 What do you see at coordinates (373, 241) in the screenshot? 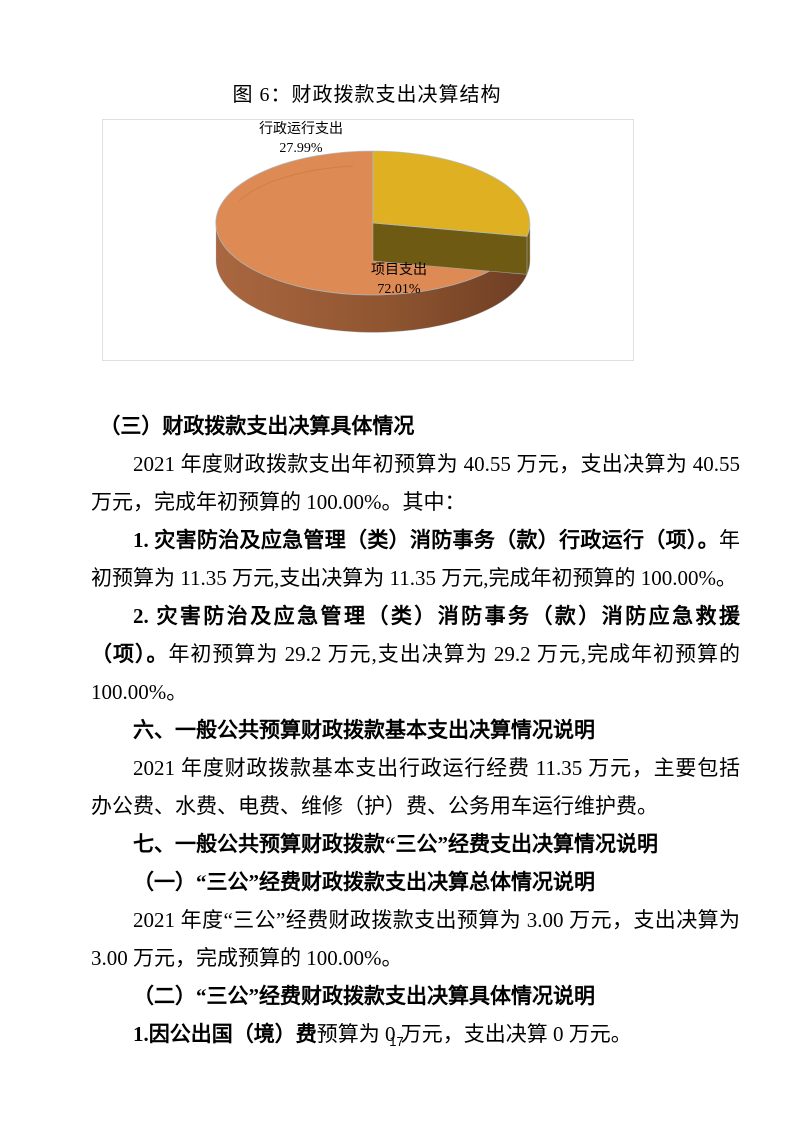
I see `pie-chart` at bounding box center [373, 241].